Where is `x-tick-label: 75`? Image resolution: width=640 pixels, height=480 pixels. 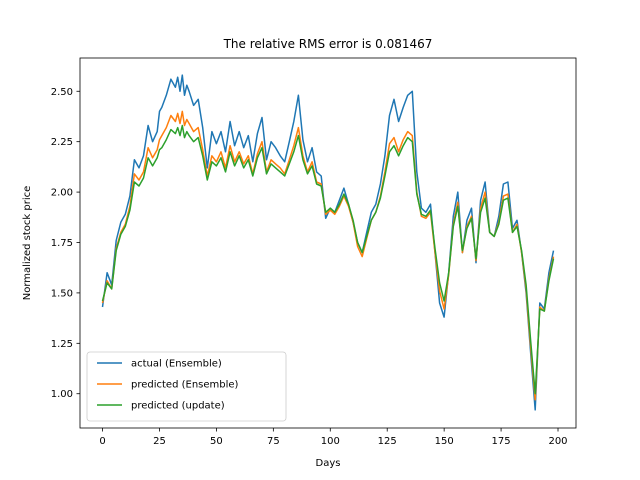
x-tick-label: 75 is located at coordinates (273, 441).